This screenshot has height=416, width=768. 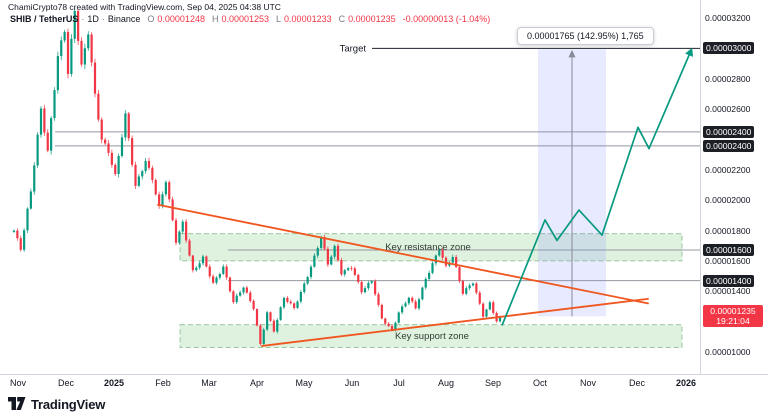 What do you see at coordinates (728, 352) in the screenshot?
I see `price-tick-label: 0.00001000` at bounding box center [728, 352].